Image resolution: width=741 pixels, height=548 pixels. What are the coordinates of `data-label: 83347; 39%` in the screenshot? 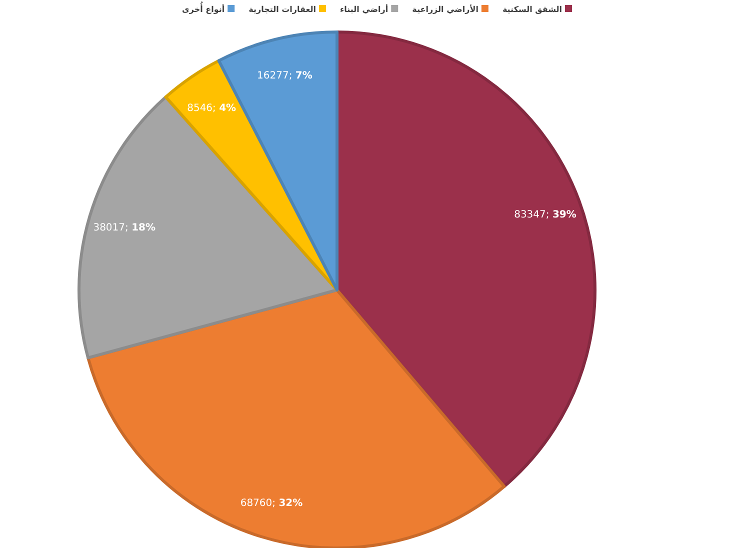 It's located at (545, 214).